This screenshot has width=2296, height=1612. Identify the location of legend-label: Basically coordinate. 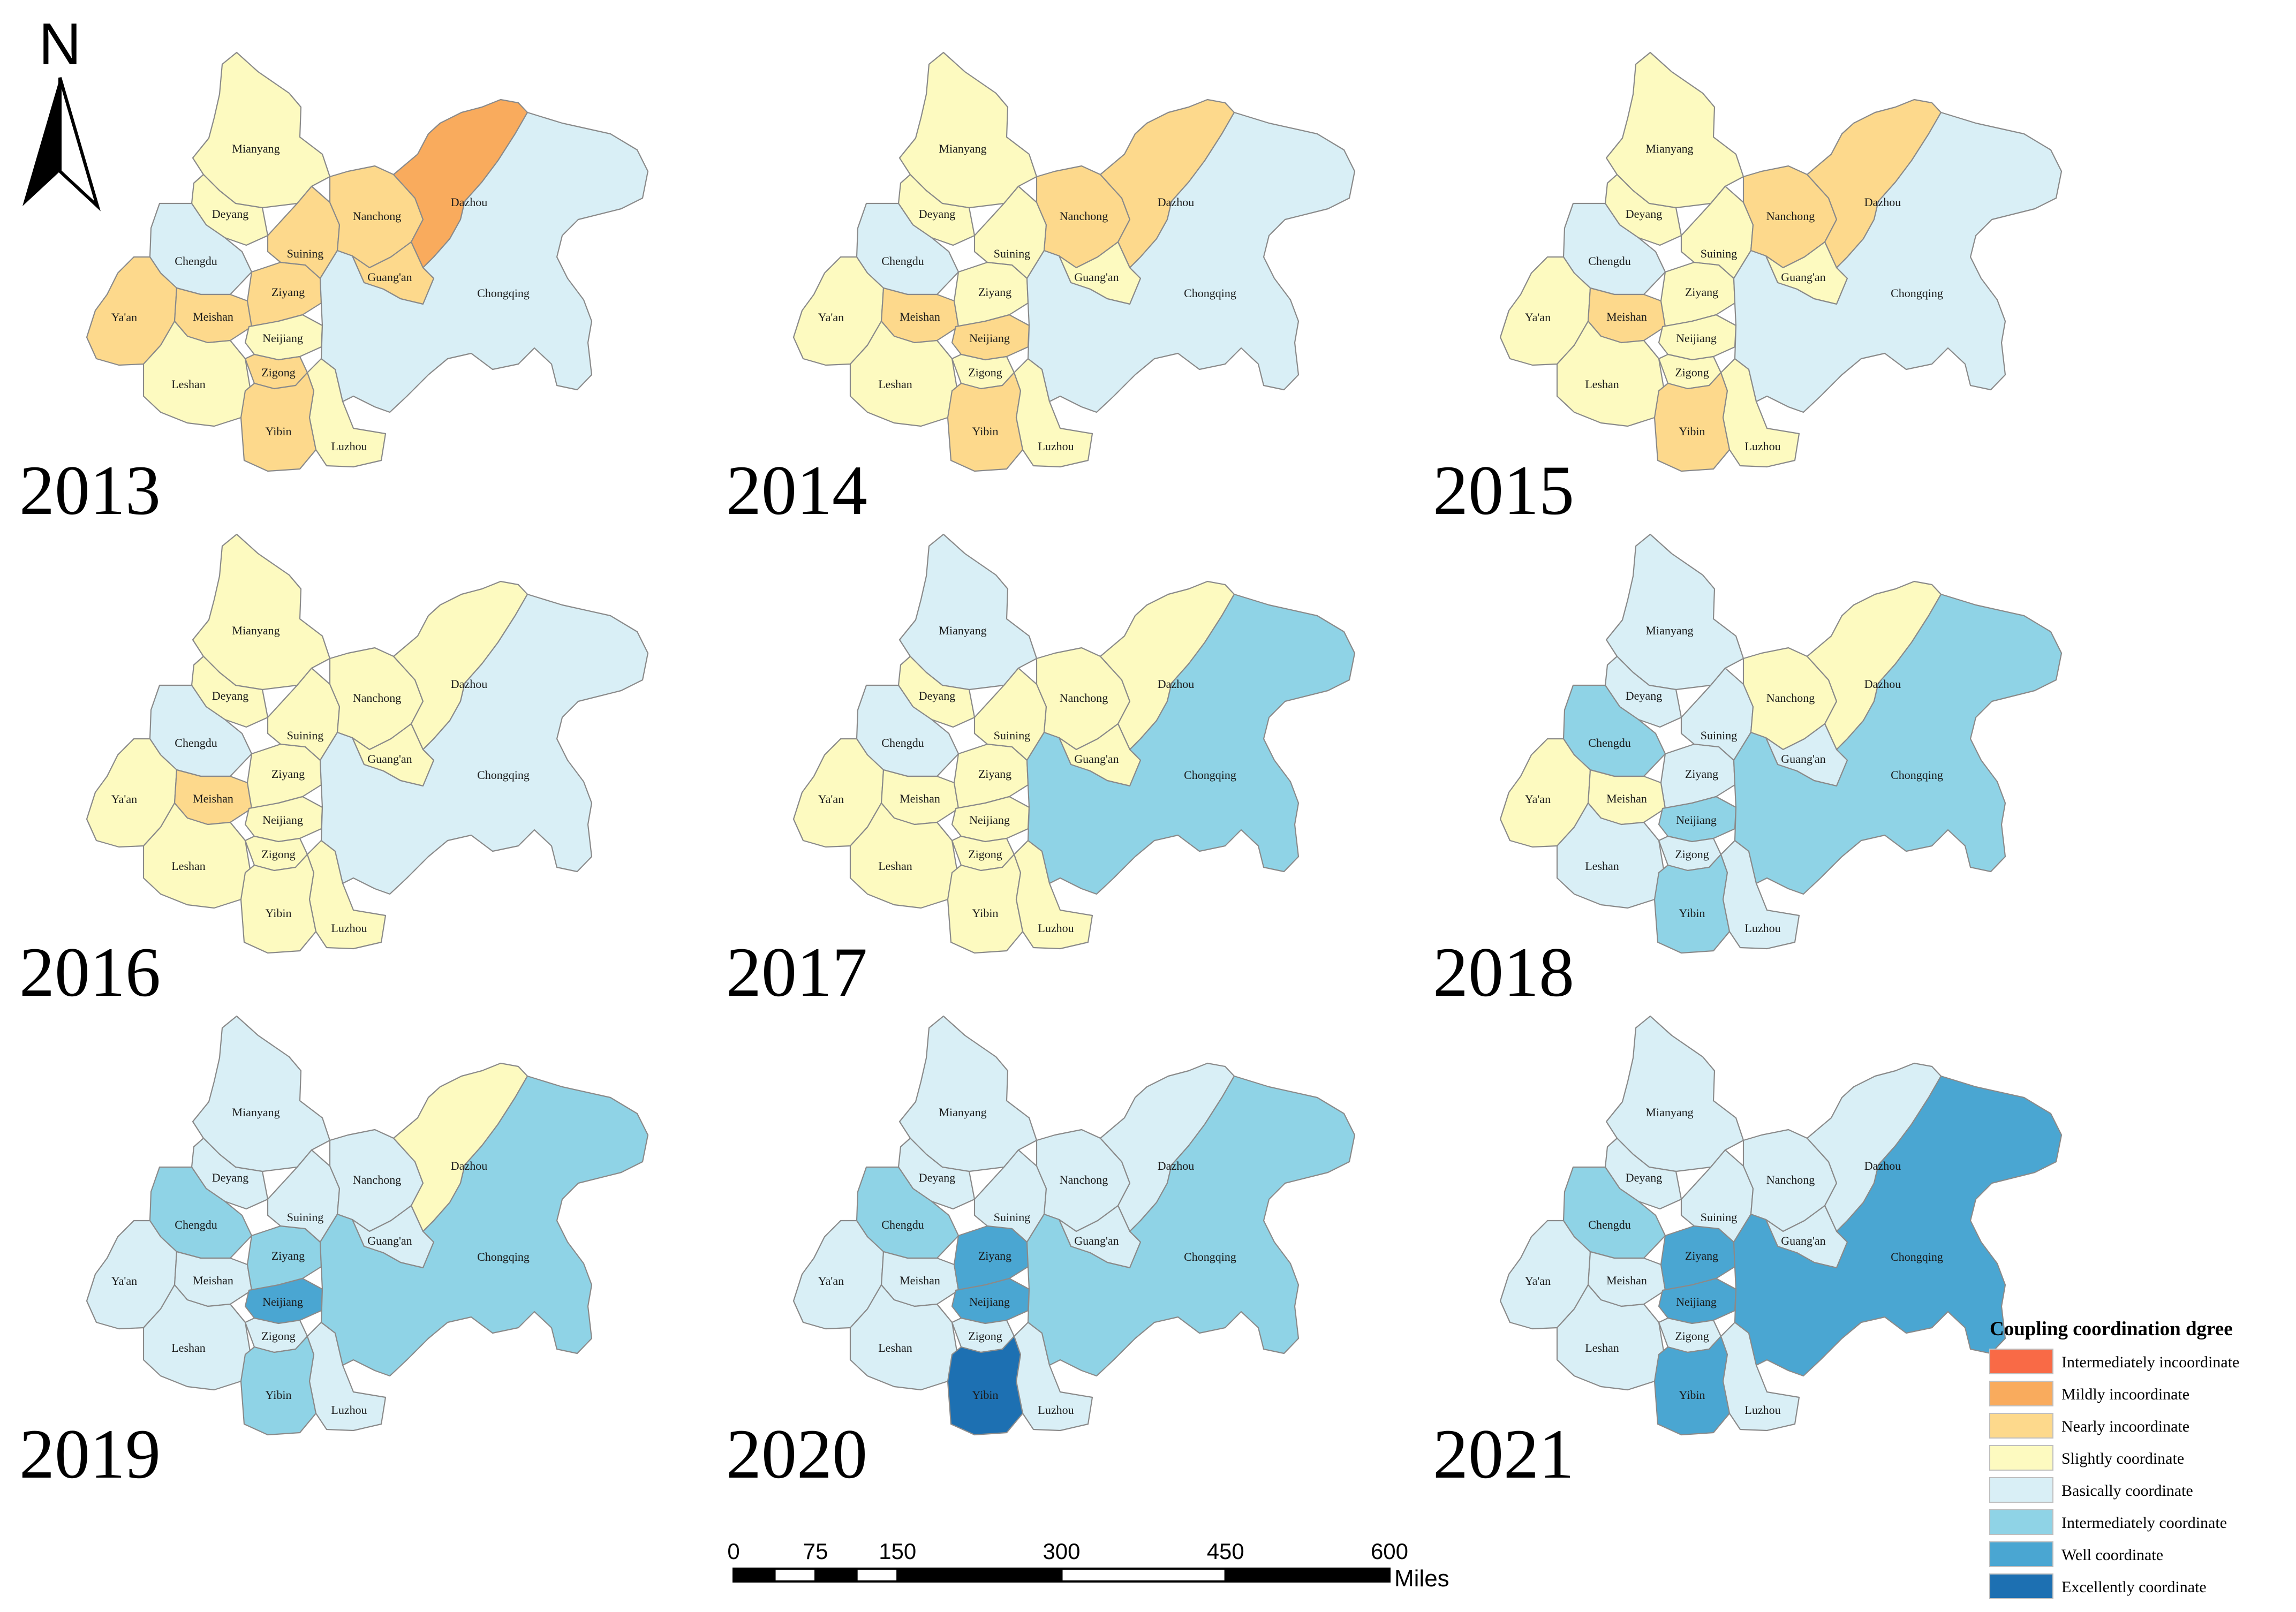
(2127, 1491).